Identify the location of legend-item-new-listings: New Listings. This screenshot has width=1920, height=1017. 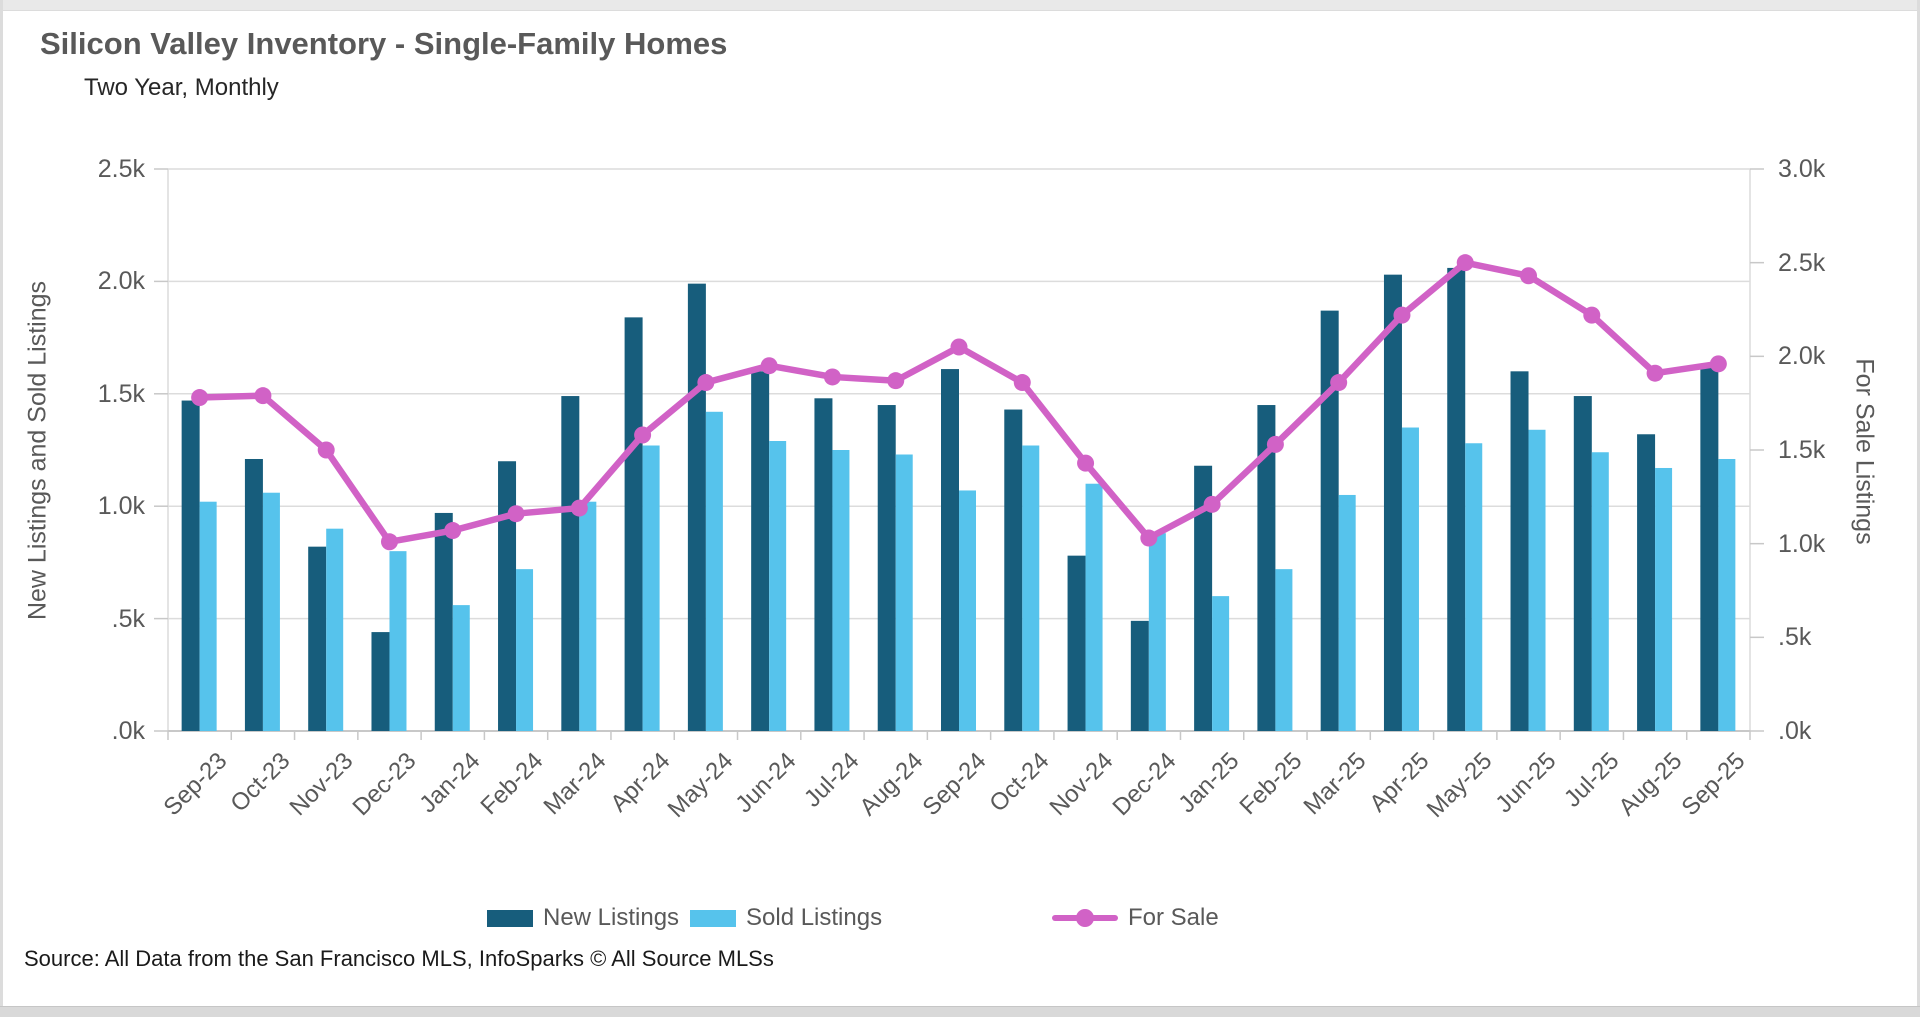
(583, 918).